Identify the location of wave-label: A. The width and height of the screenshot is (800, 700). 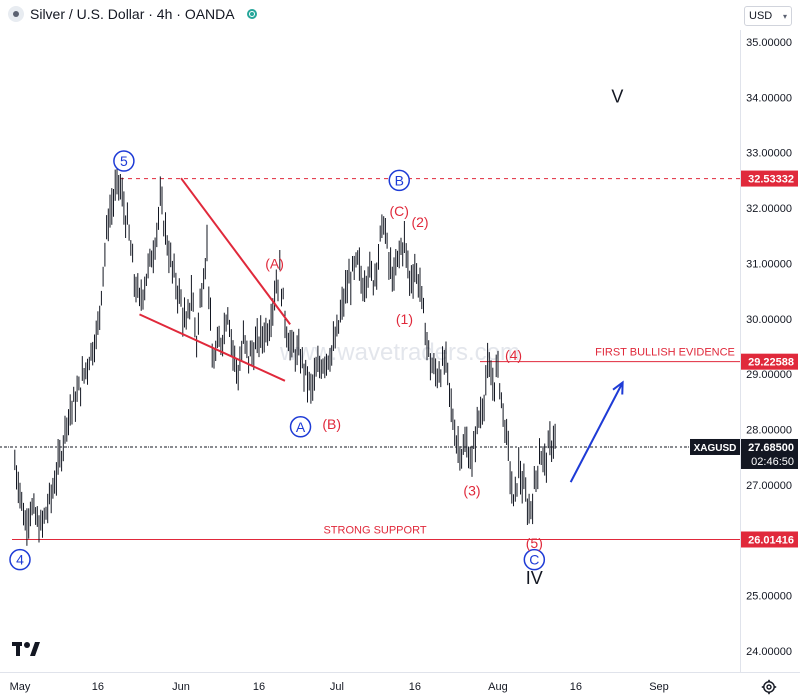
(301, 427).